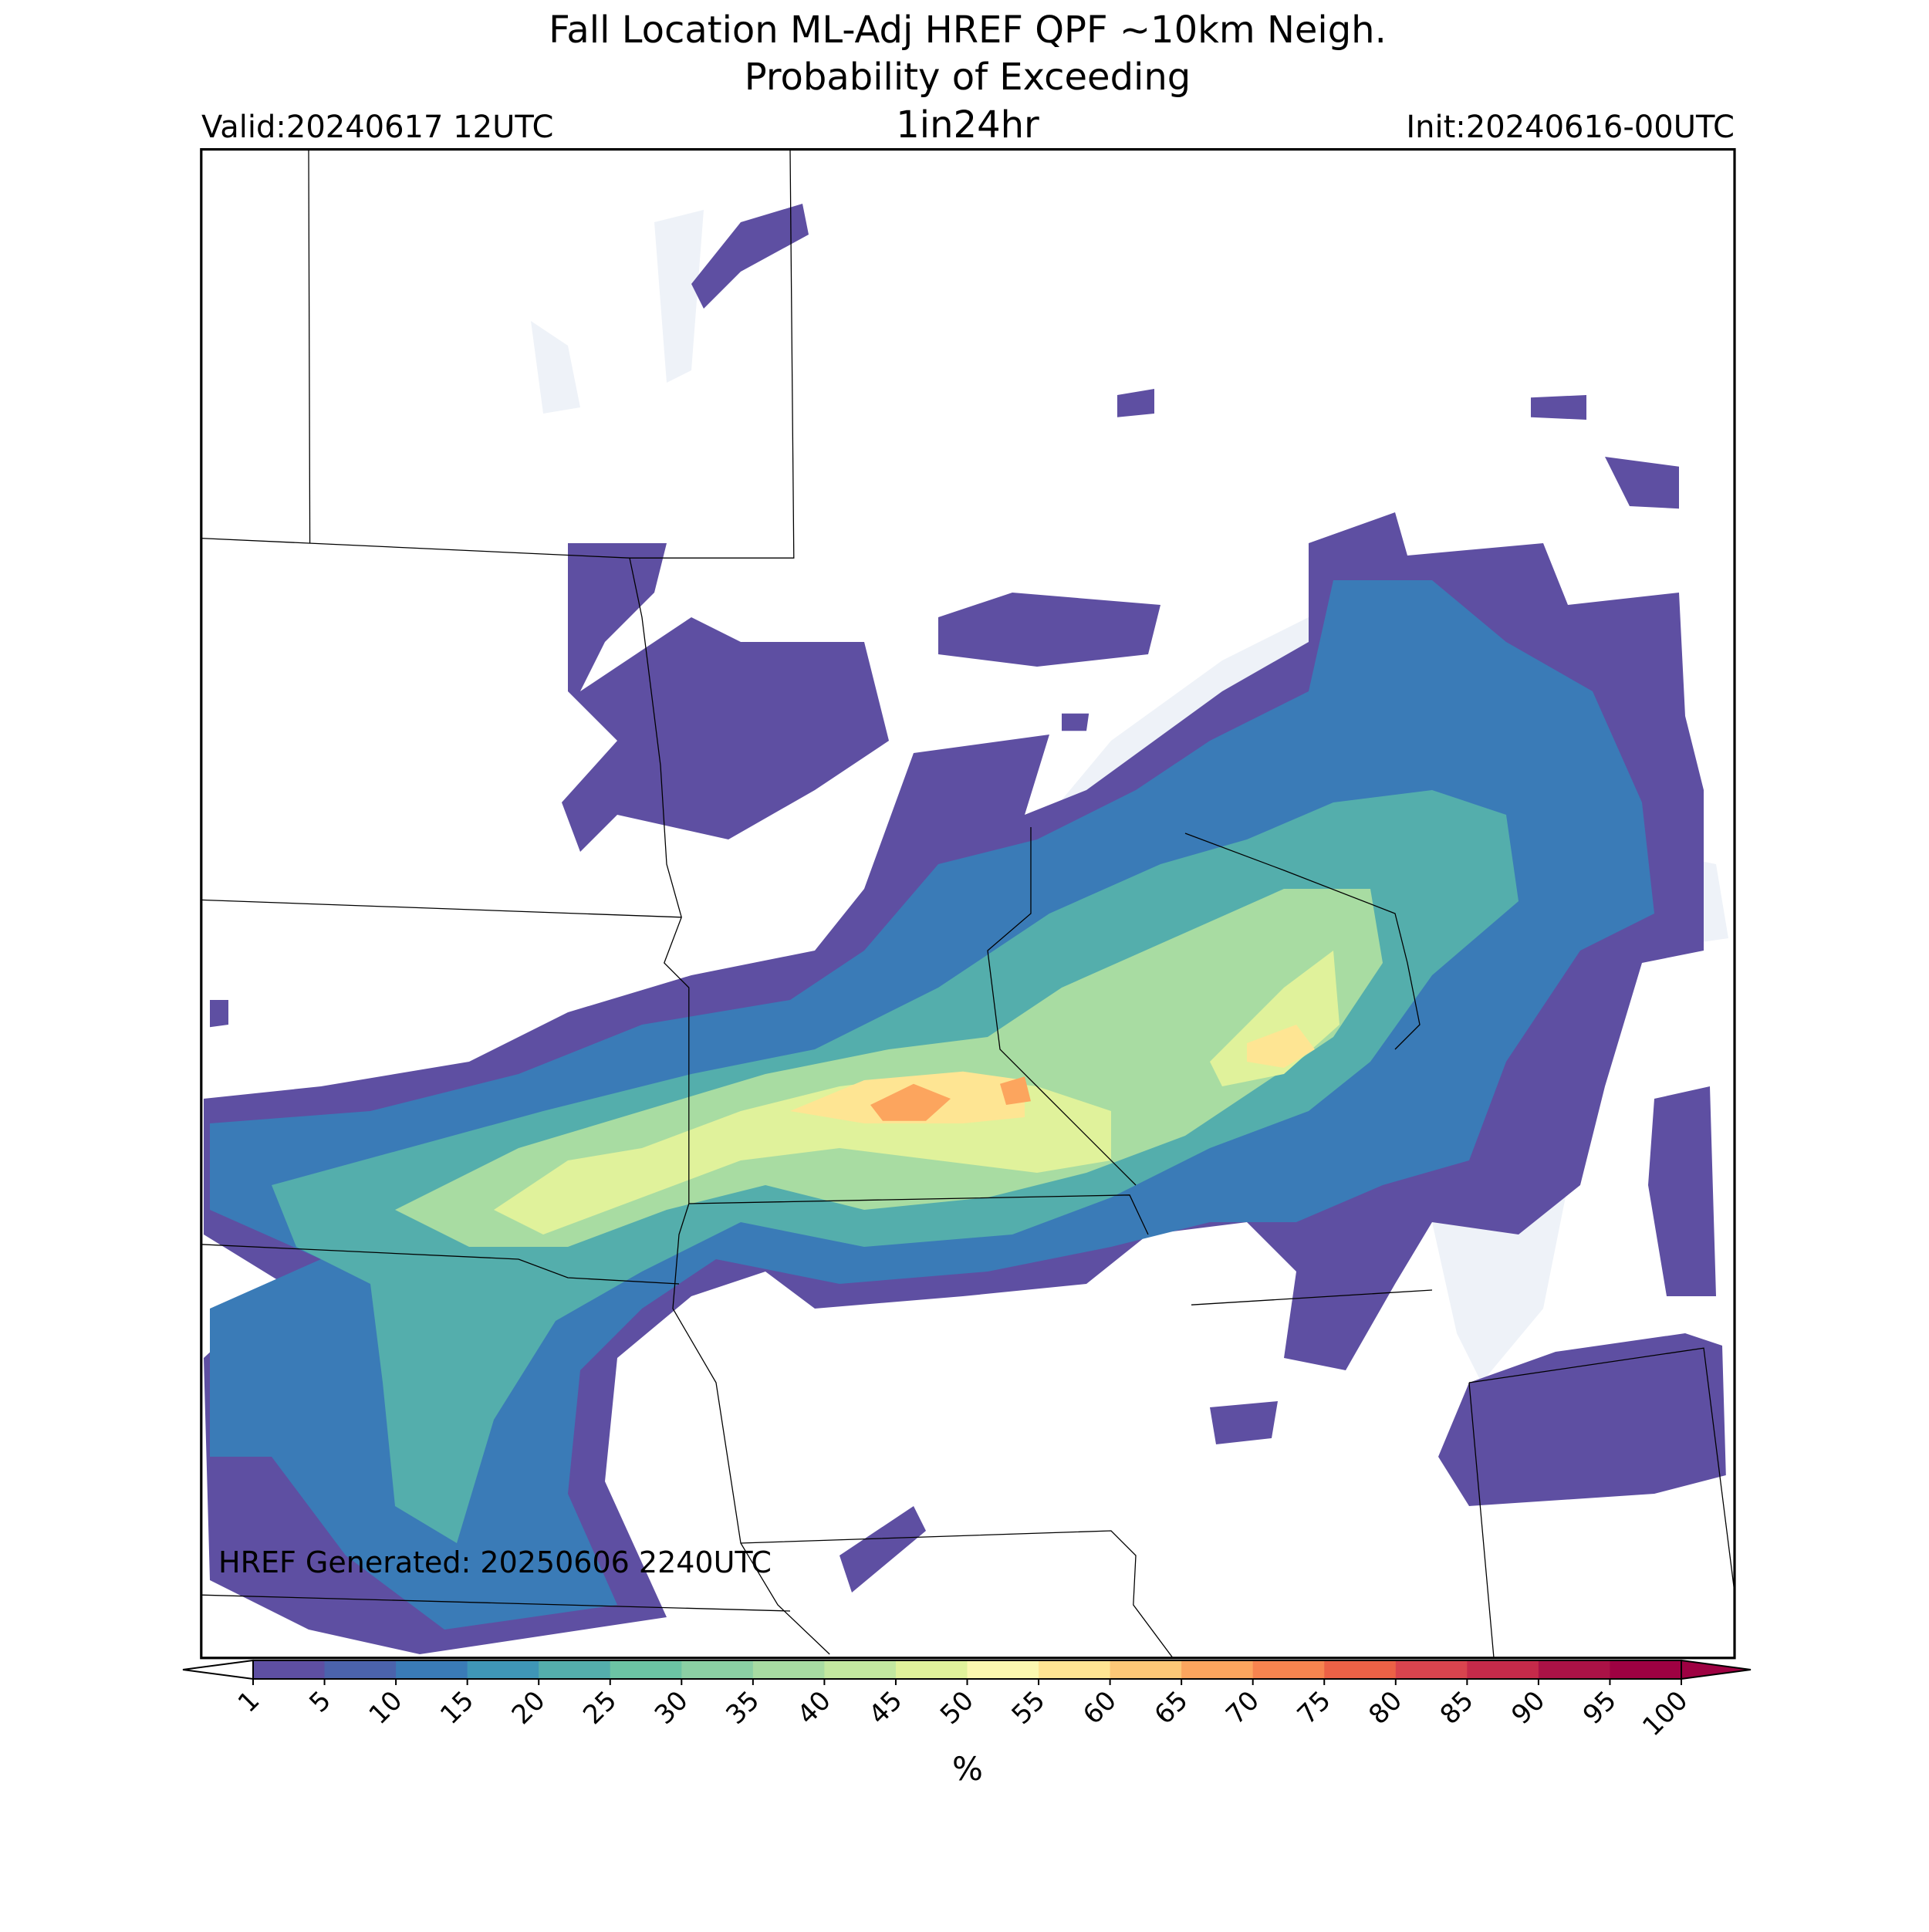  I want to click on colorbar-tick-label: 50, so click(957, 1708).